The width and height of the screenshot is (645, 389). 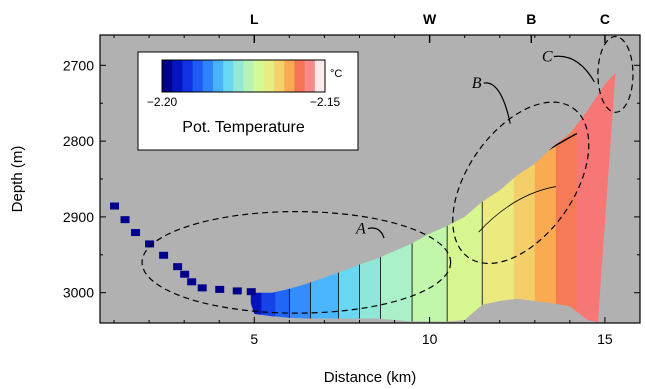 What do you see at coordinates (325, 102) in the screenshot?
I see `colorbar-max-label: −2.15` at bounding box center [325, 102].